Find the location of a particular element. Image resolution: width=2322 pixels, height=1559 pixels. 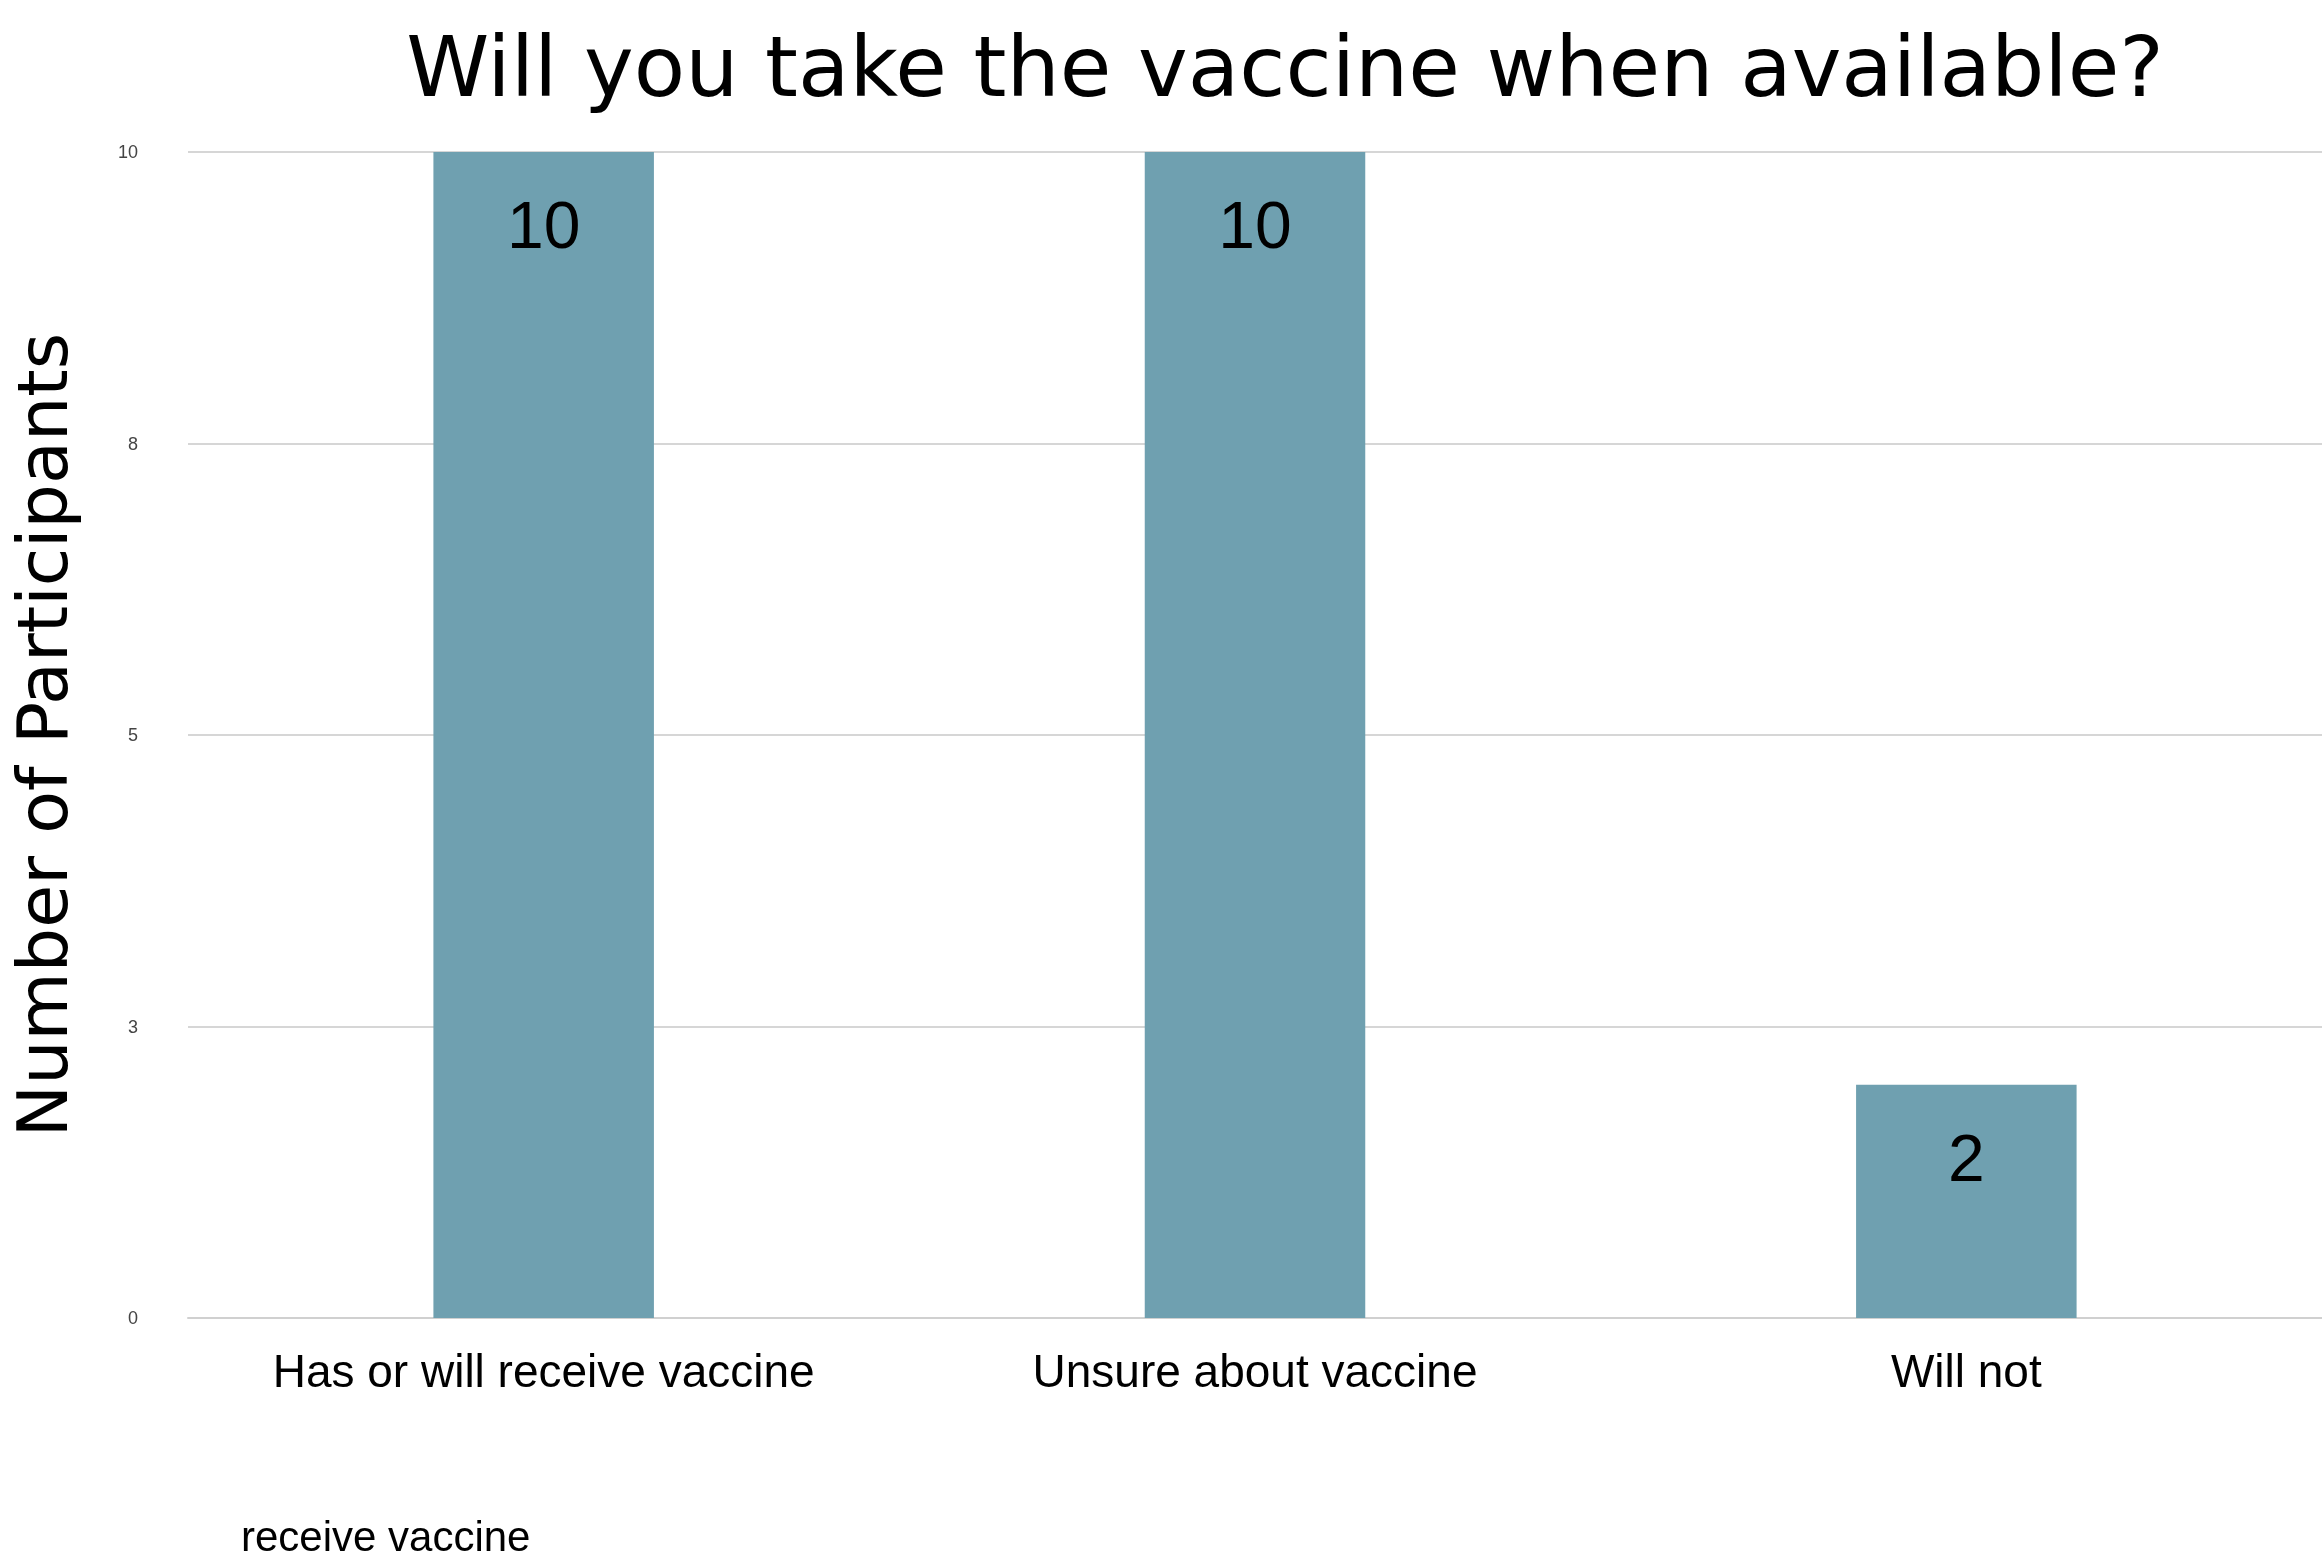

text: receive vaccine is located at coordinates (386, 1535).